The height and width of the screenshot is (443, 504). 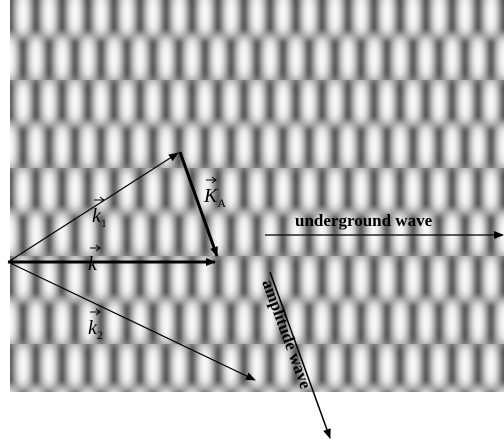 I want to click on label-k1: k1, so click(x=99, y=217).